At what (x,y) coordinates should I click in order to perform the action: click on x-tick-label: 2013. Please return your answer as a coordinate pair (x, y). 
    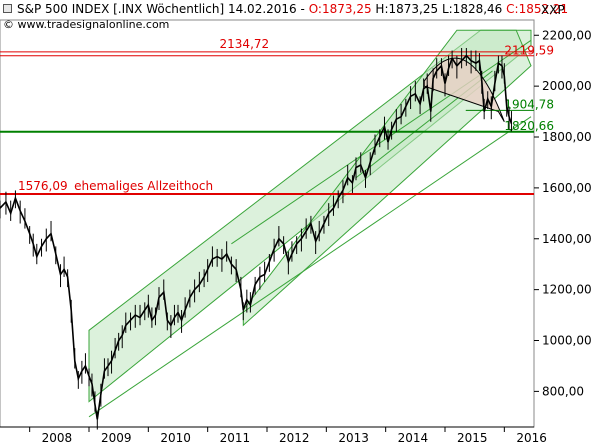
    Looking at the image, I should click on (353, 438).